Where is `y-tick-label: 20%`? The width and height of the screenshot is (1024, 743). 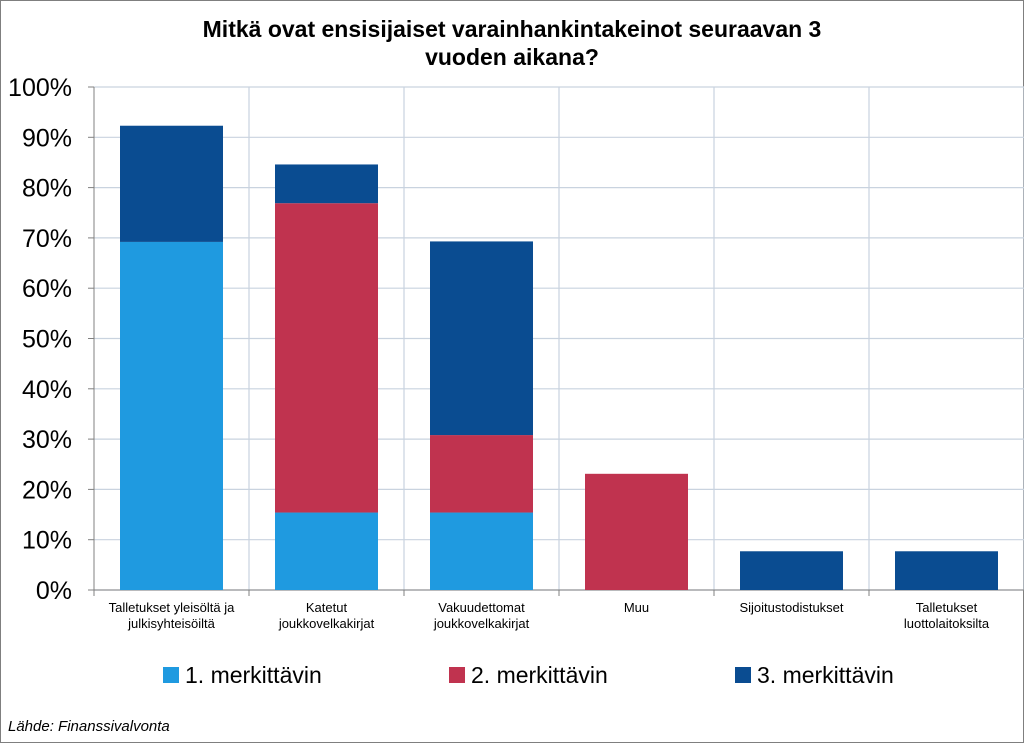
y-tick-label: 20% is located at coordinates (47, 490).